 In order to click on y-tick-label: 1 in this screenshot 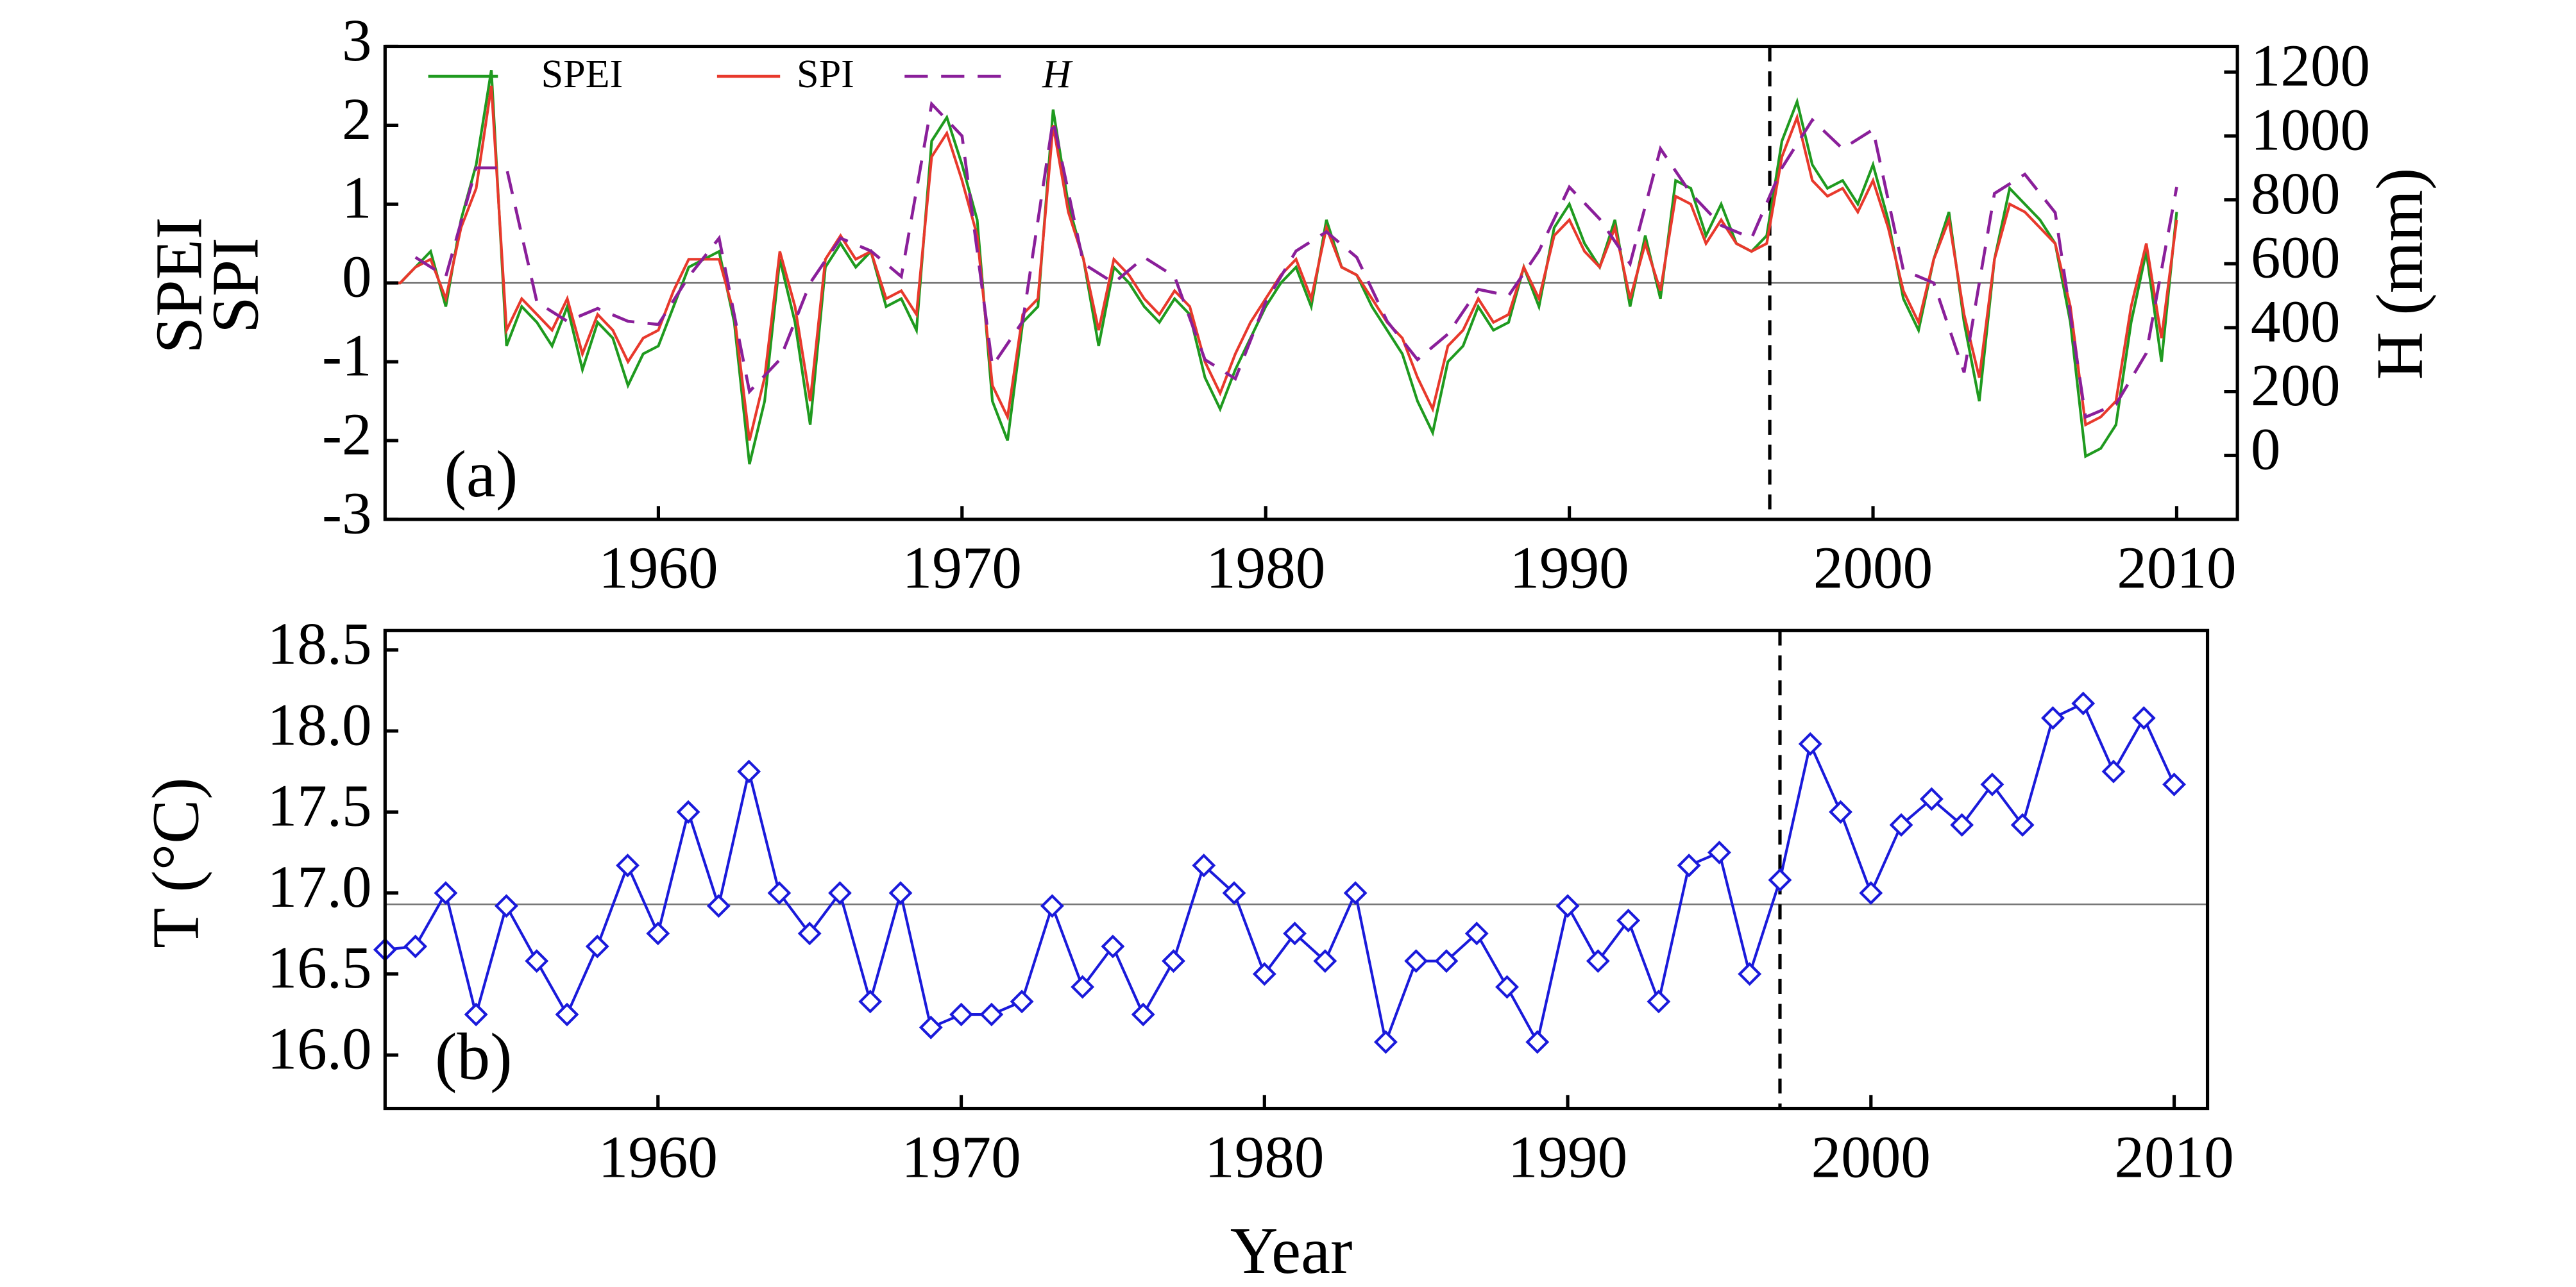, I will do `click(357, 198)`.